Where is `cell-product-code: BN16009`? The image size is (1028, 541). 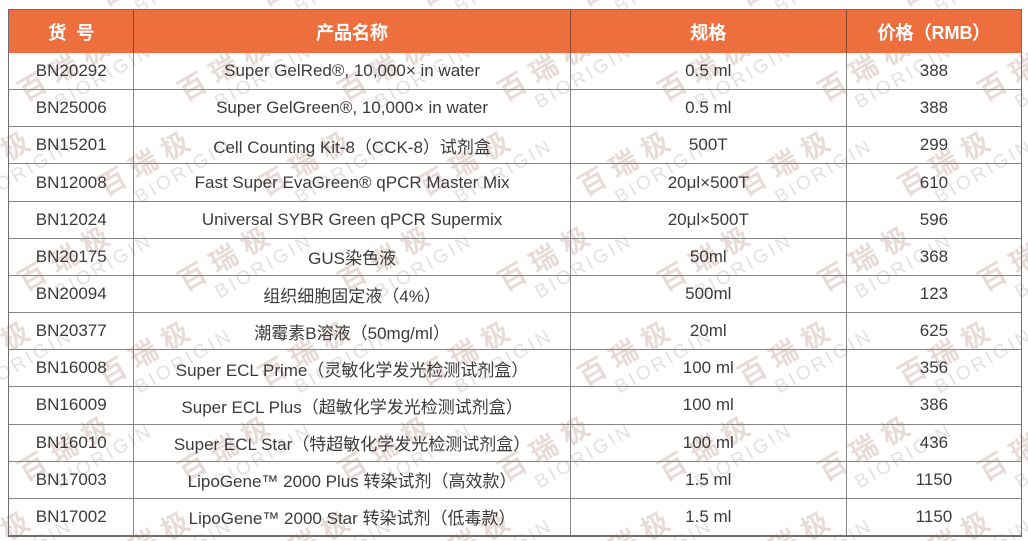 cell-product-code: BN16009 is located at coordinates (72, 405).